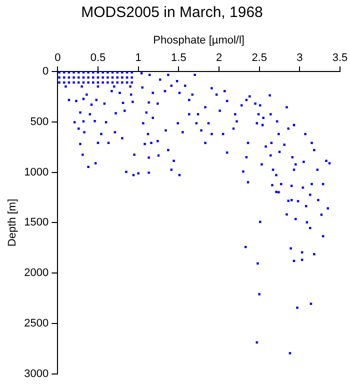 This screenshot has width=350, height=384. Describe the element at coordinates (12, 222) in the screenshot. I see `y-axis-title: Depth [m]` at that location.